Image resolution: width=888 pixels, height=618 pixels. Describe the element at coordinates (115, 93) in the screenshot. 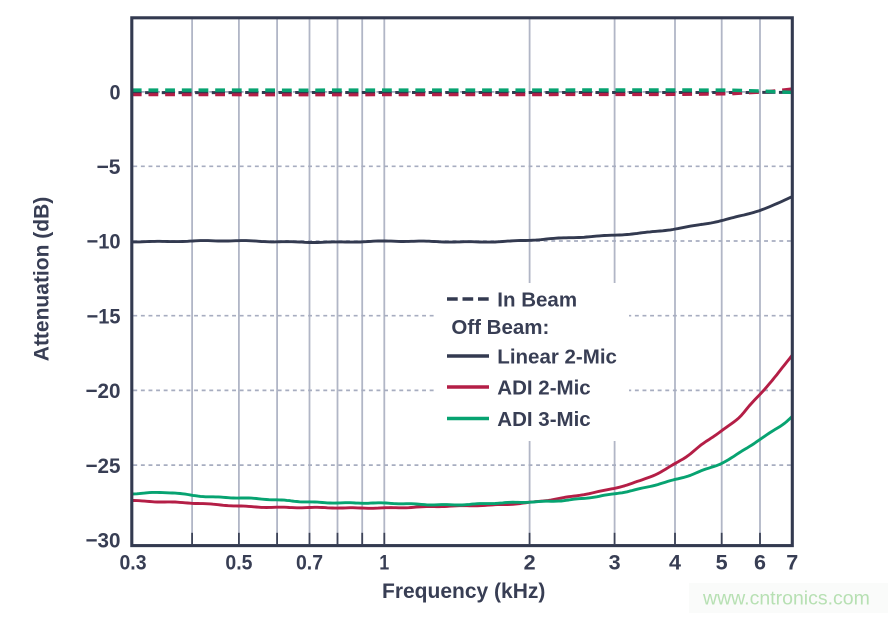

I see `svg-text: 0` at that location.